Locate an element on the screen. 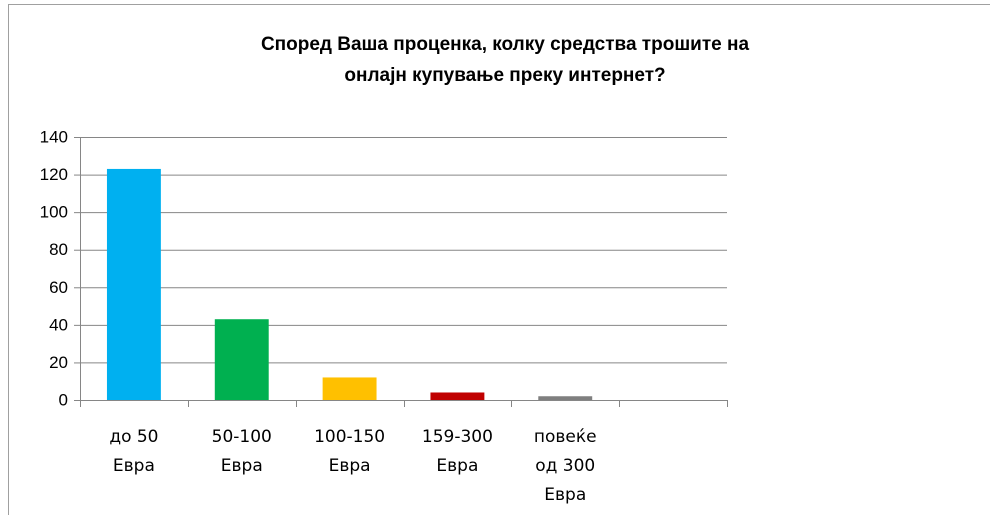 Image resolution: width=990 pixels, height=515 pixels. x-tick-label: од 300 is located at coordinates (565, 466).